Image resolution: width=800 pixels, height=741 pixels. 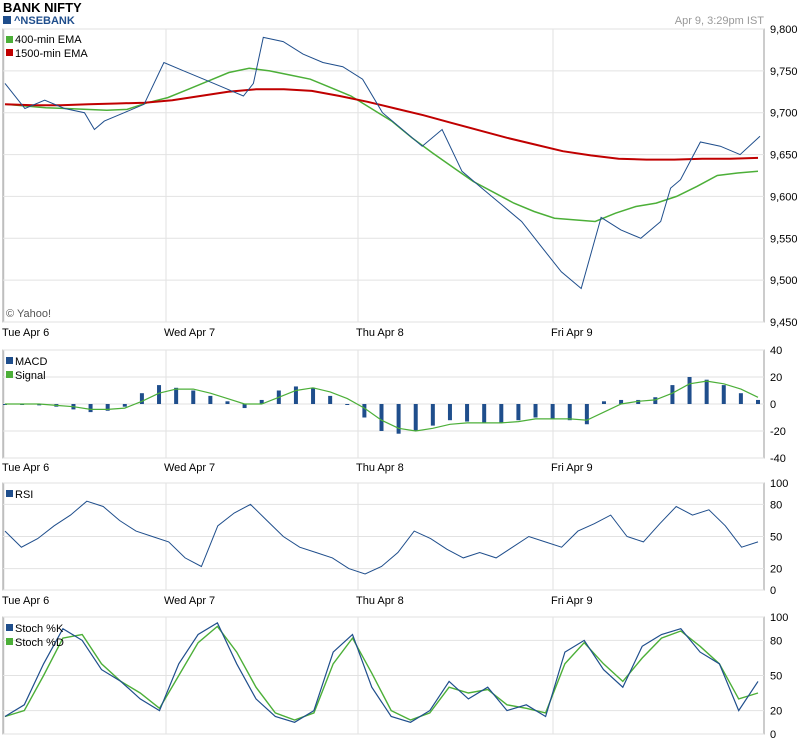 I want to click on legend-swatch-macd, so click(x=9, y=360).